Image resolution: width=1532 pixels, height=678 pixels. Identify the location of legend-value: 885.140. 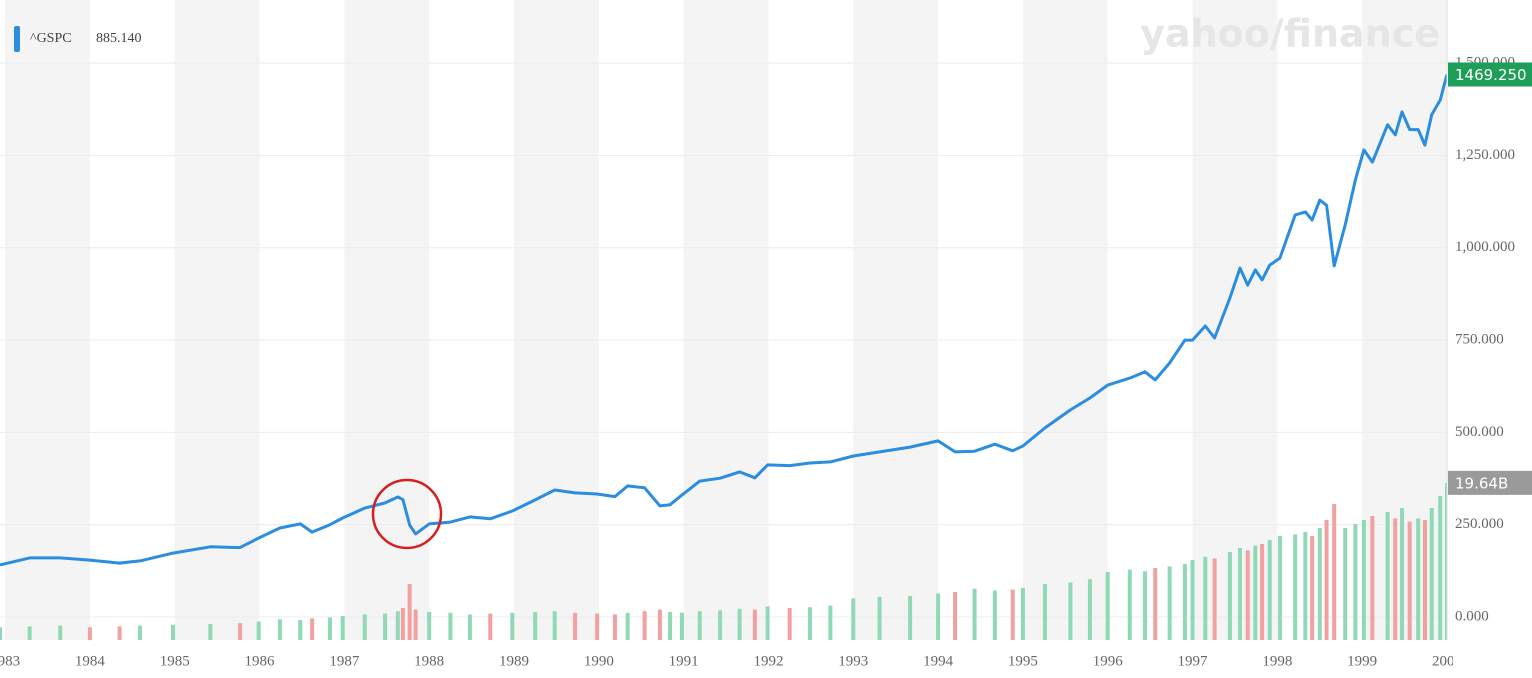
(119, 38).